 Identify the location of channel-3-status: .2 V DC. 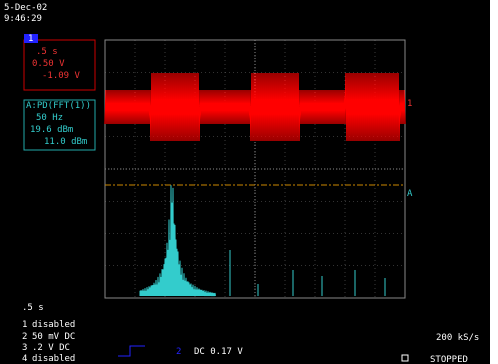
(51, 348).